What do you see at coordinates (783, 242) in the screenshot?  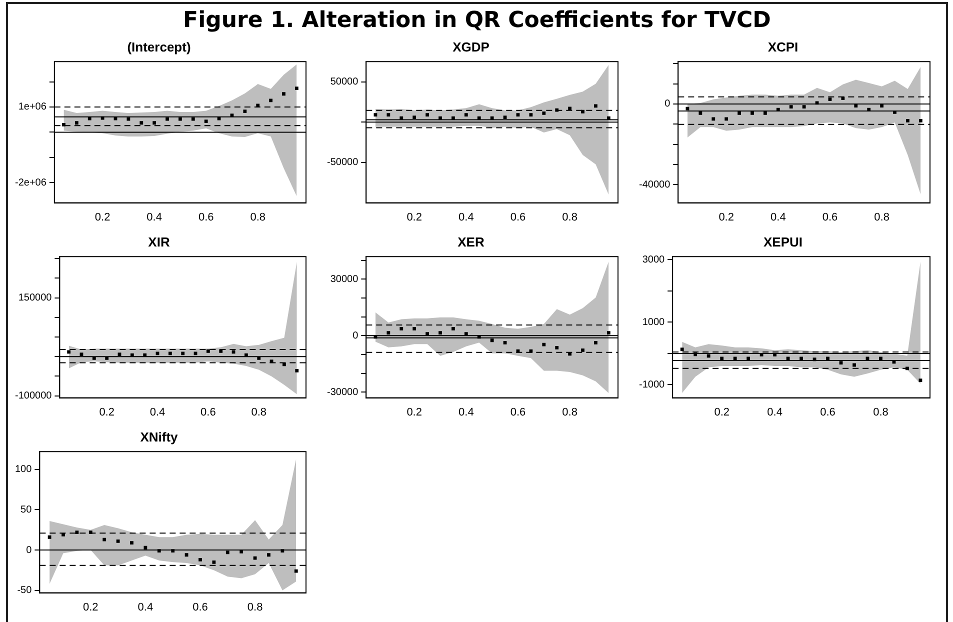 I see `chart-title: XEPUI` at bounding box center [783, 242].